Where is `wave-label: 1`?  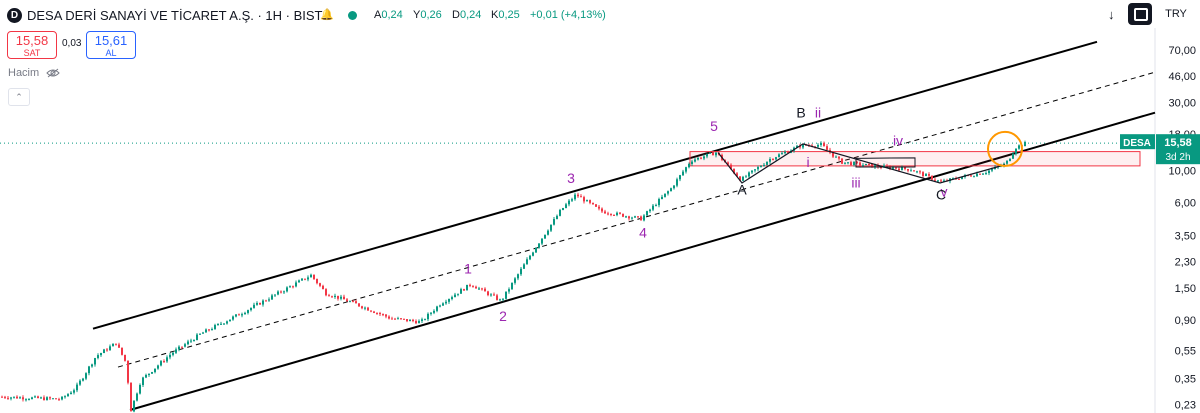
wave-label: 1 is located at coordinates (468, 269).